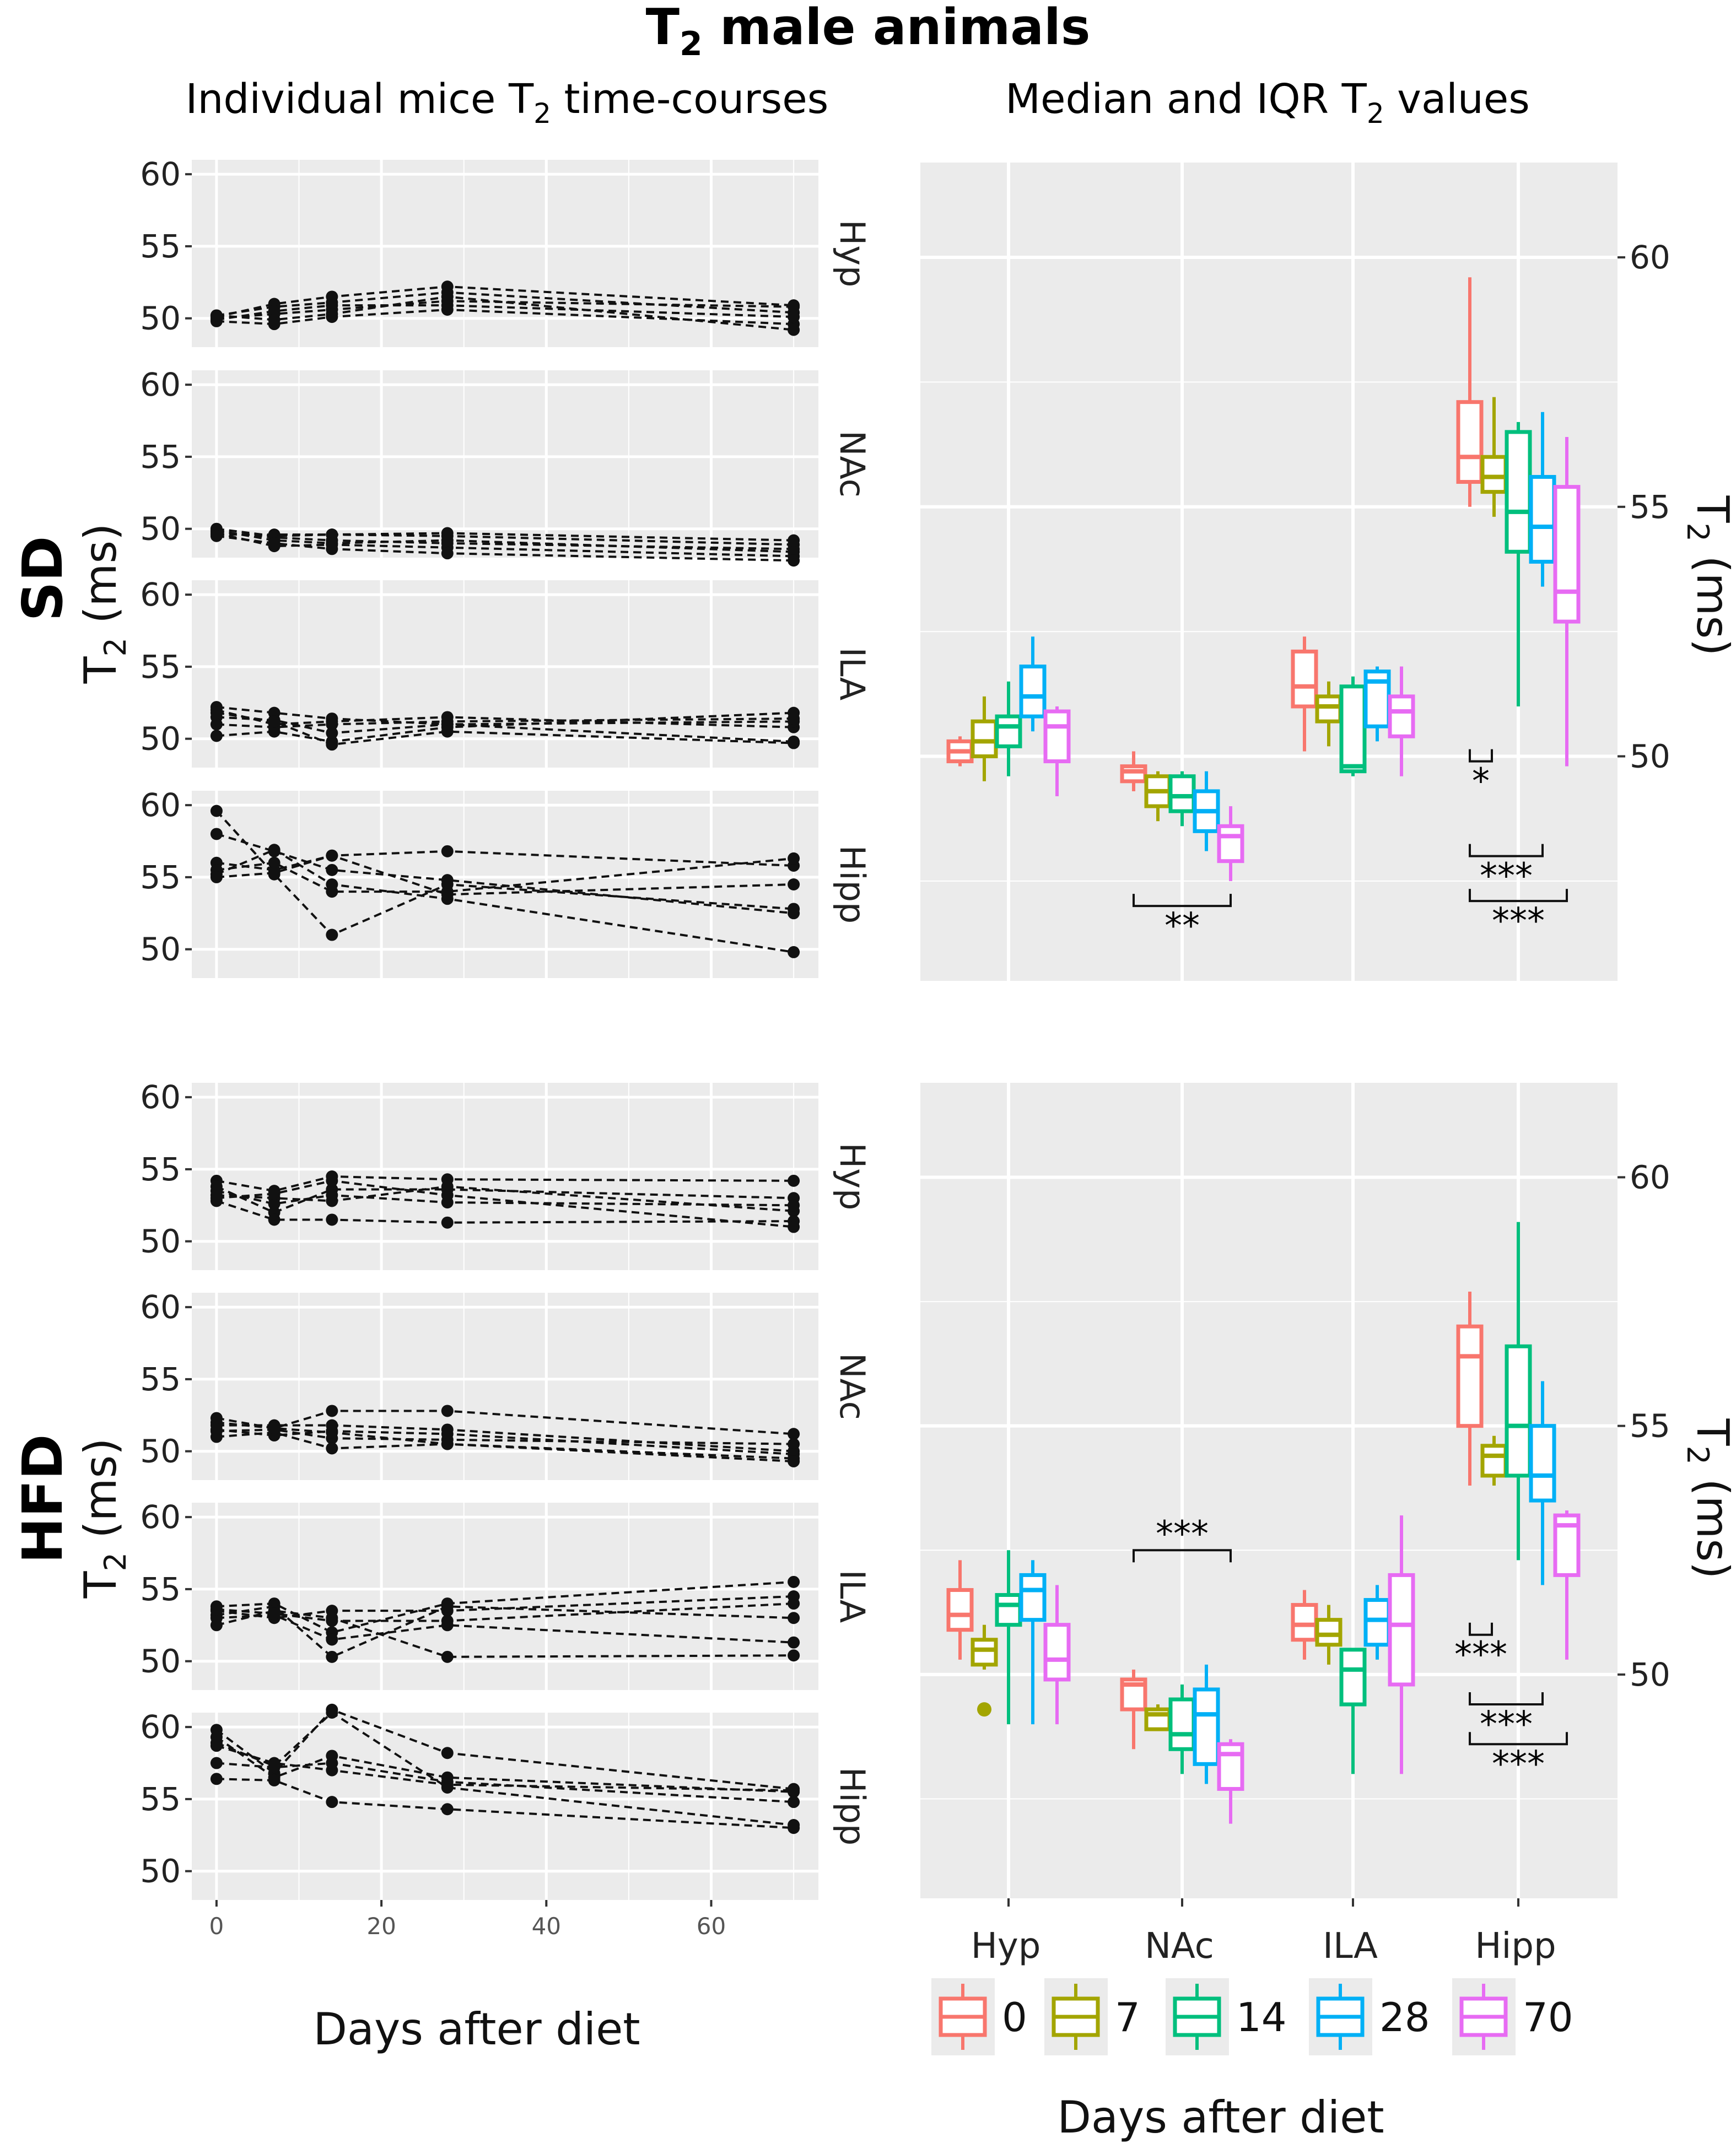 Image resolution: width=1736 pixels, height=2154 pixels. I want to click on timecourse-panel-sd-nac: NAc 50 55 60, so click(506, 466).